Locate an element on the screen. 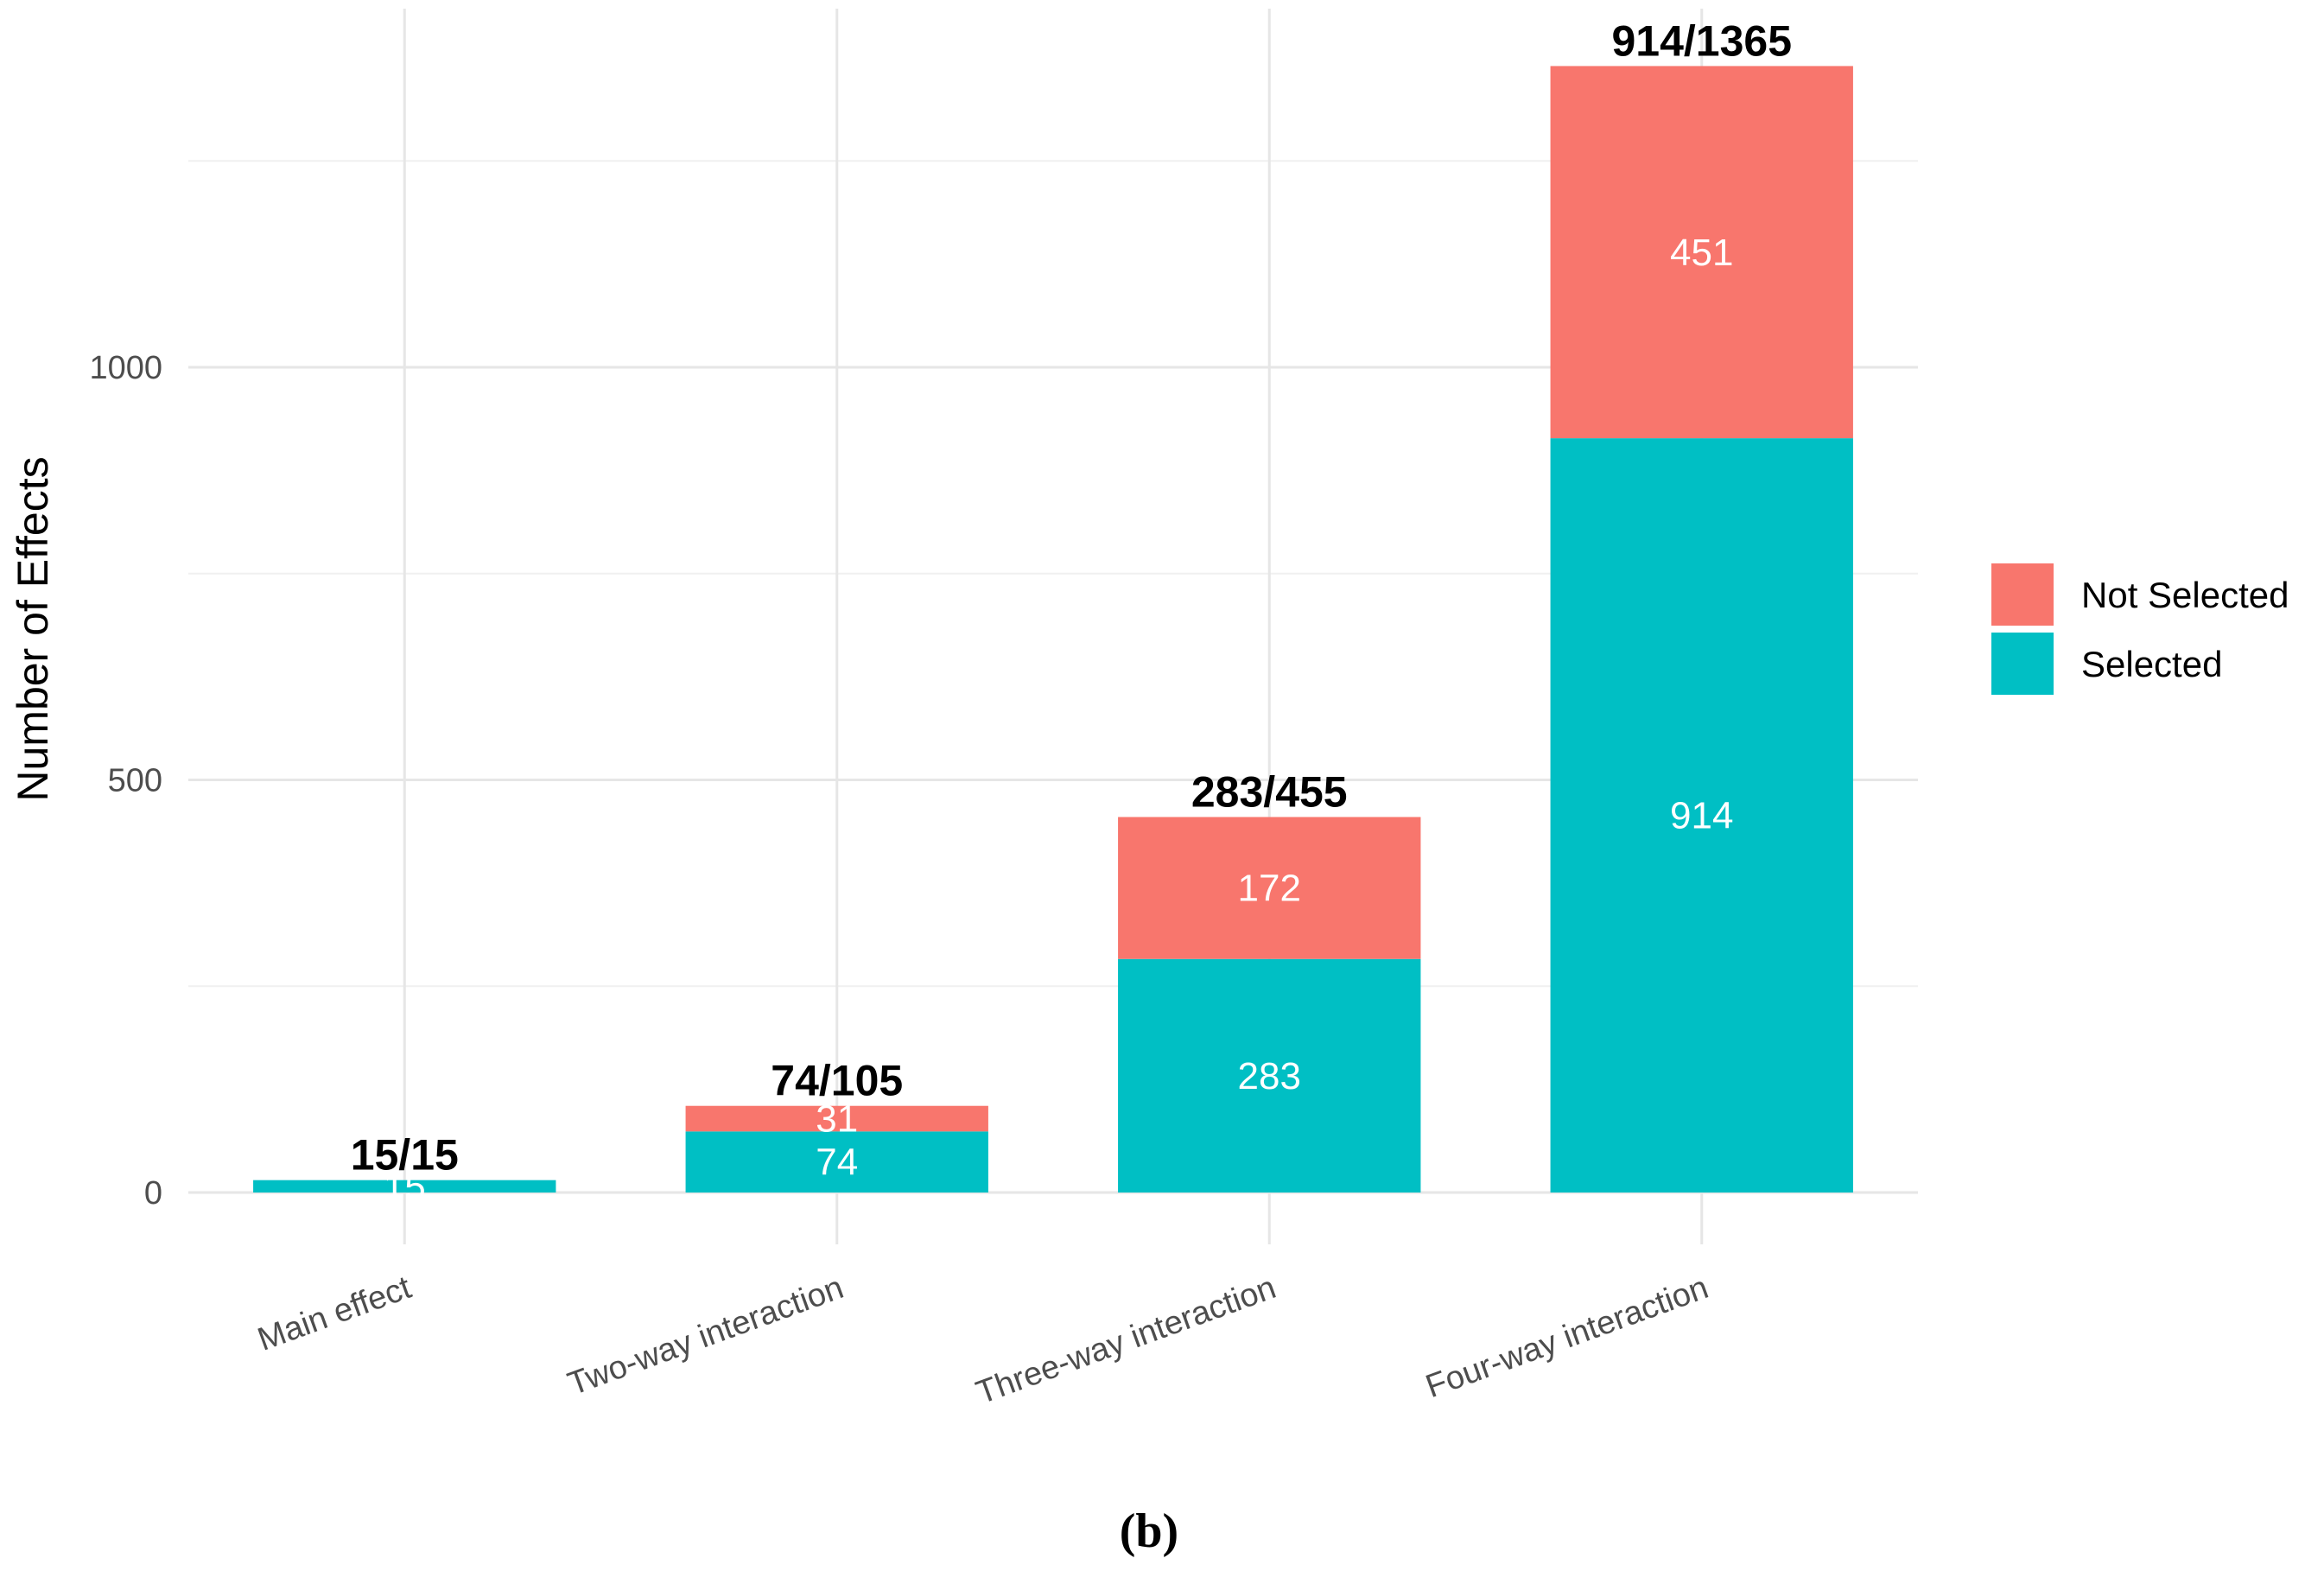 The width and height of the screenshot is (2324, 1571). segment-label-not-selected: 451 is located at coordinates (1702, 253).